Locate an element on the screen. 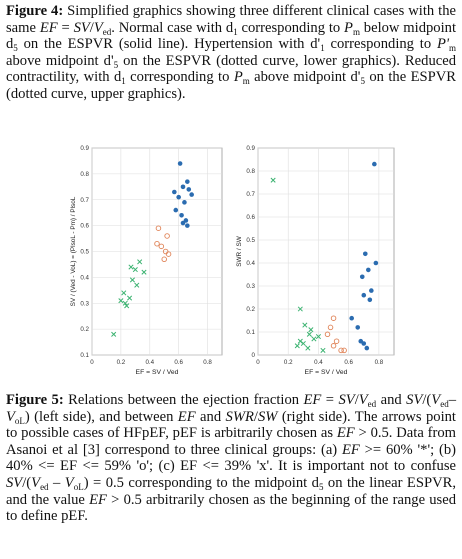 The image size is (462, 559). y-tick-label: 0.9 is located at coordinates (250, 148).